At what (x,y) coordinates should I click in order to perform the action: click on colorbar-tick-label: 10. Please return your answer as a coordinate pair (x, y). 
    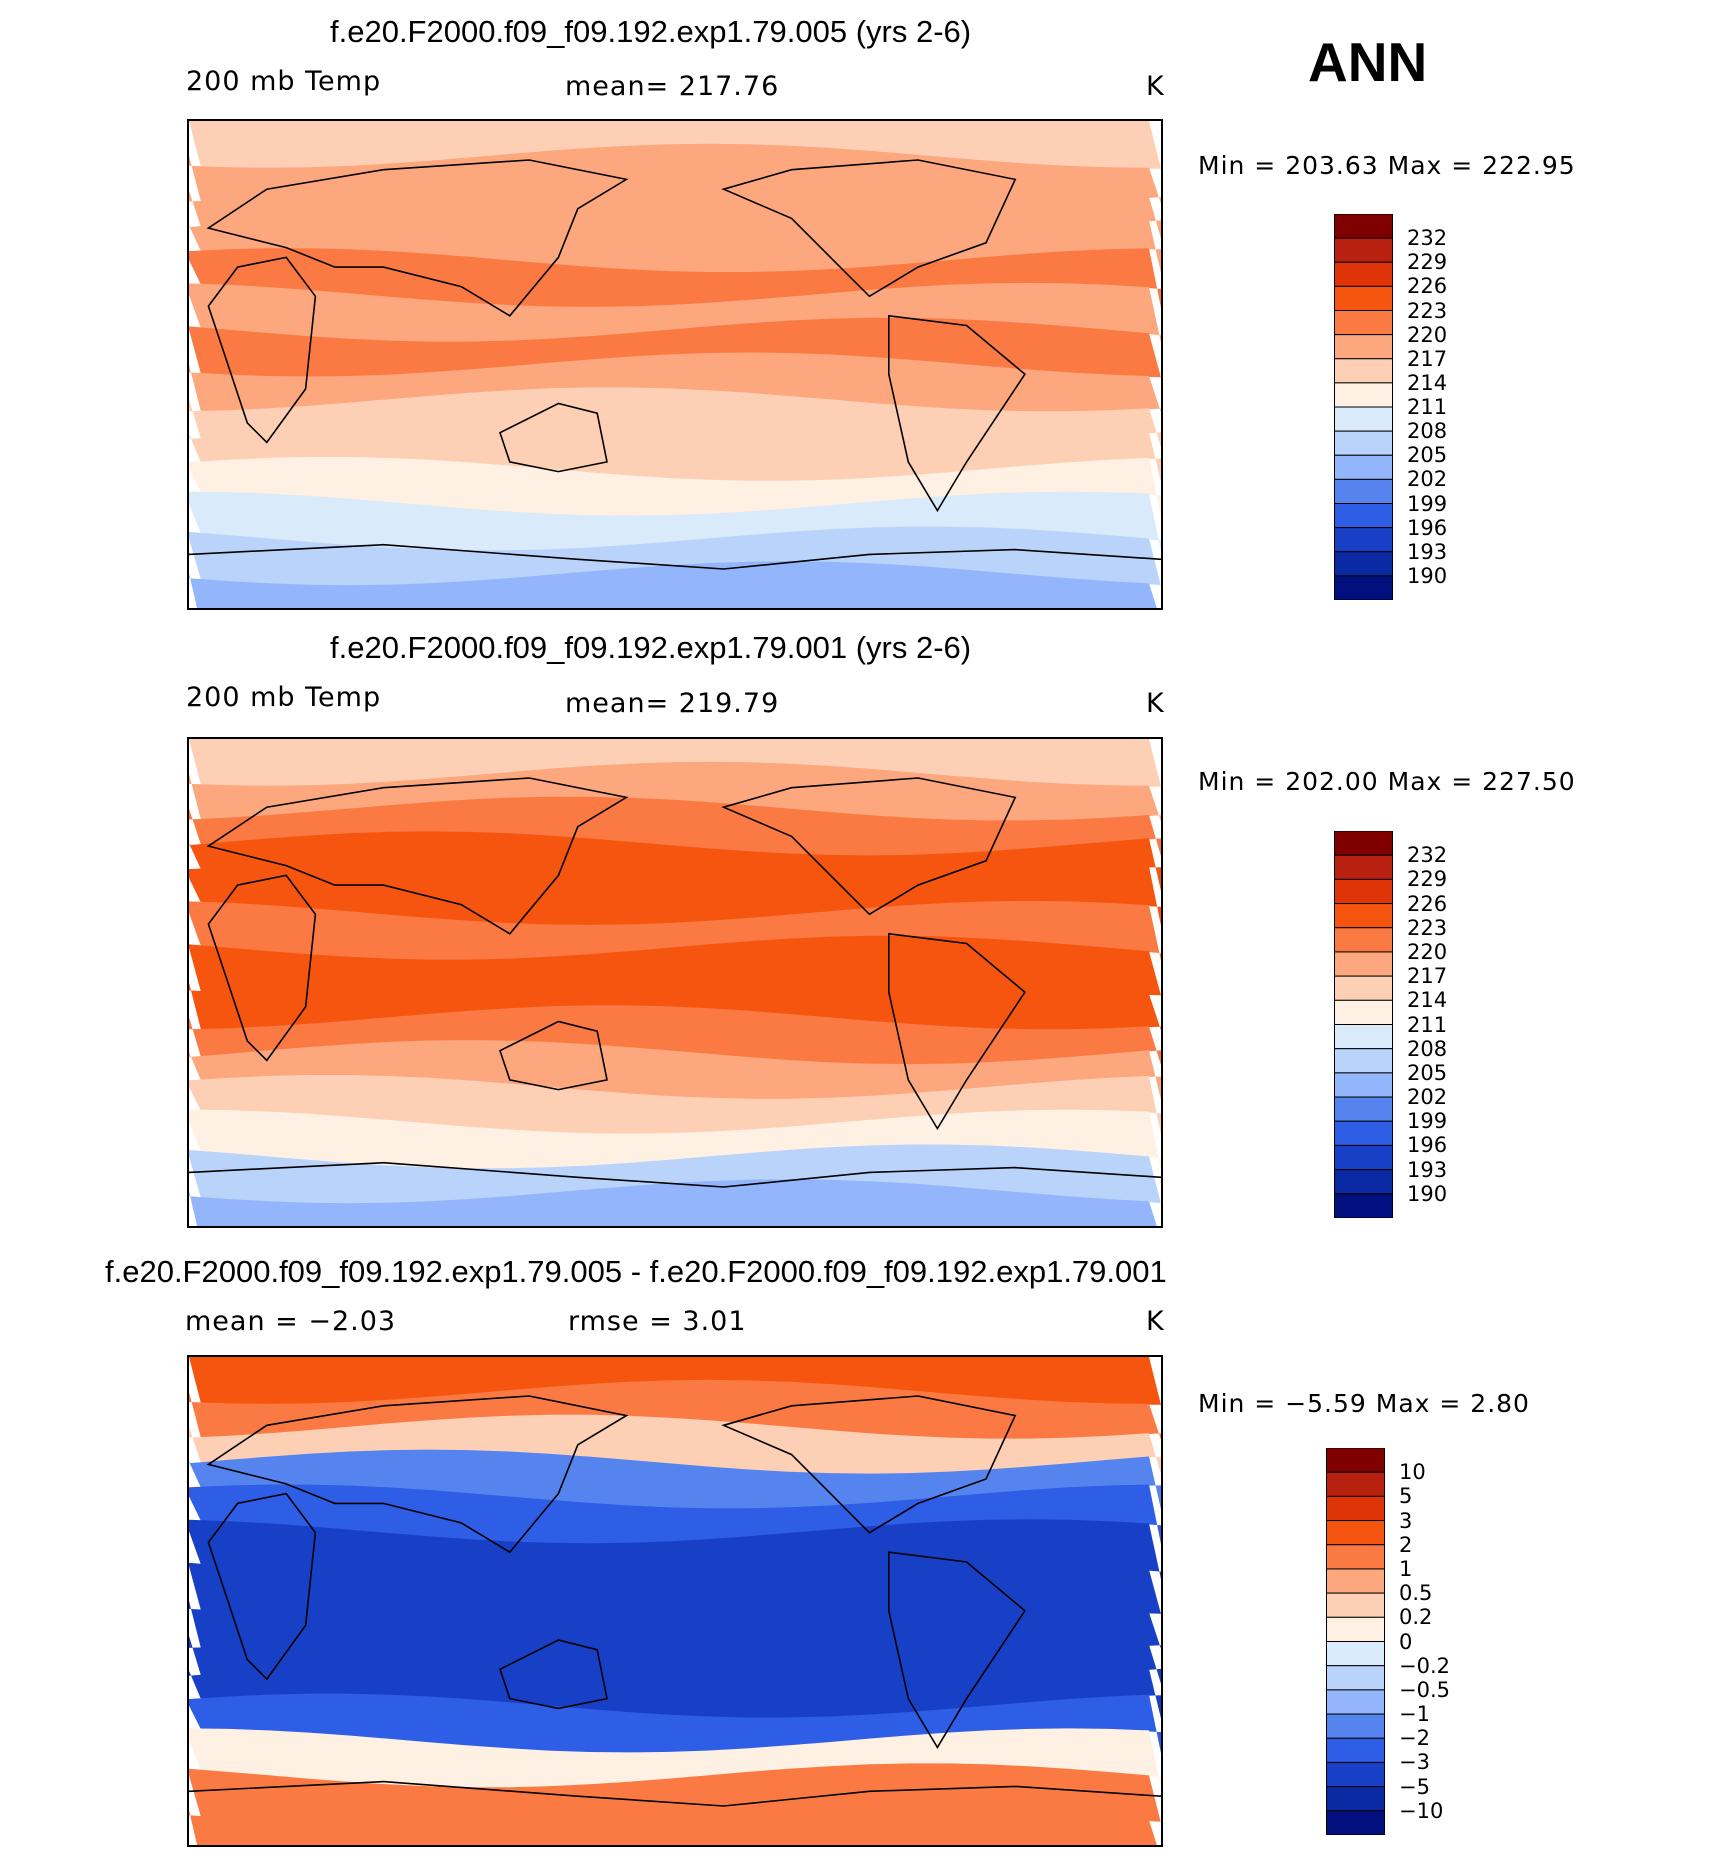
    Looking at the image, I should click on (1412, 1472).